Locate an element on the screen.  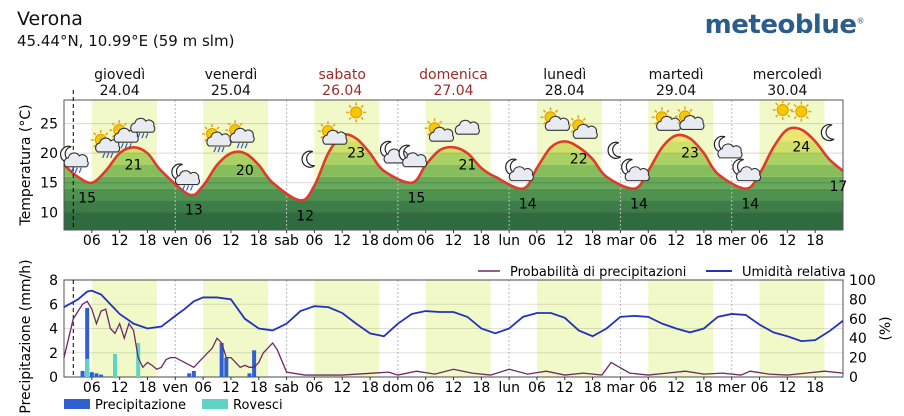
precip-xtick-label: mar is located at coordinates (620, 388).